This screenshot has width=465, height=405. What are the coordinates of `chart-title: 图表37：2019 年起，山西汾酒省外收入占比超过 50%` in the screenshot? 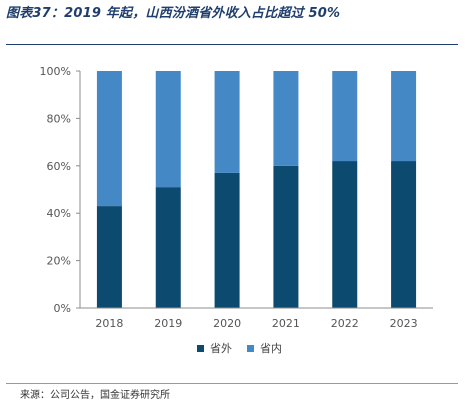 It's located at (173, 13).